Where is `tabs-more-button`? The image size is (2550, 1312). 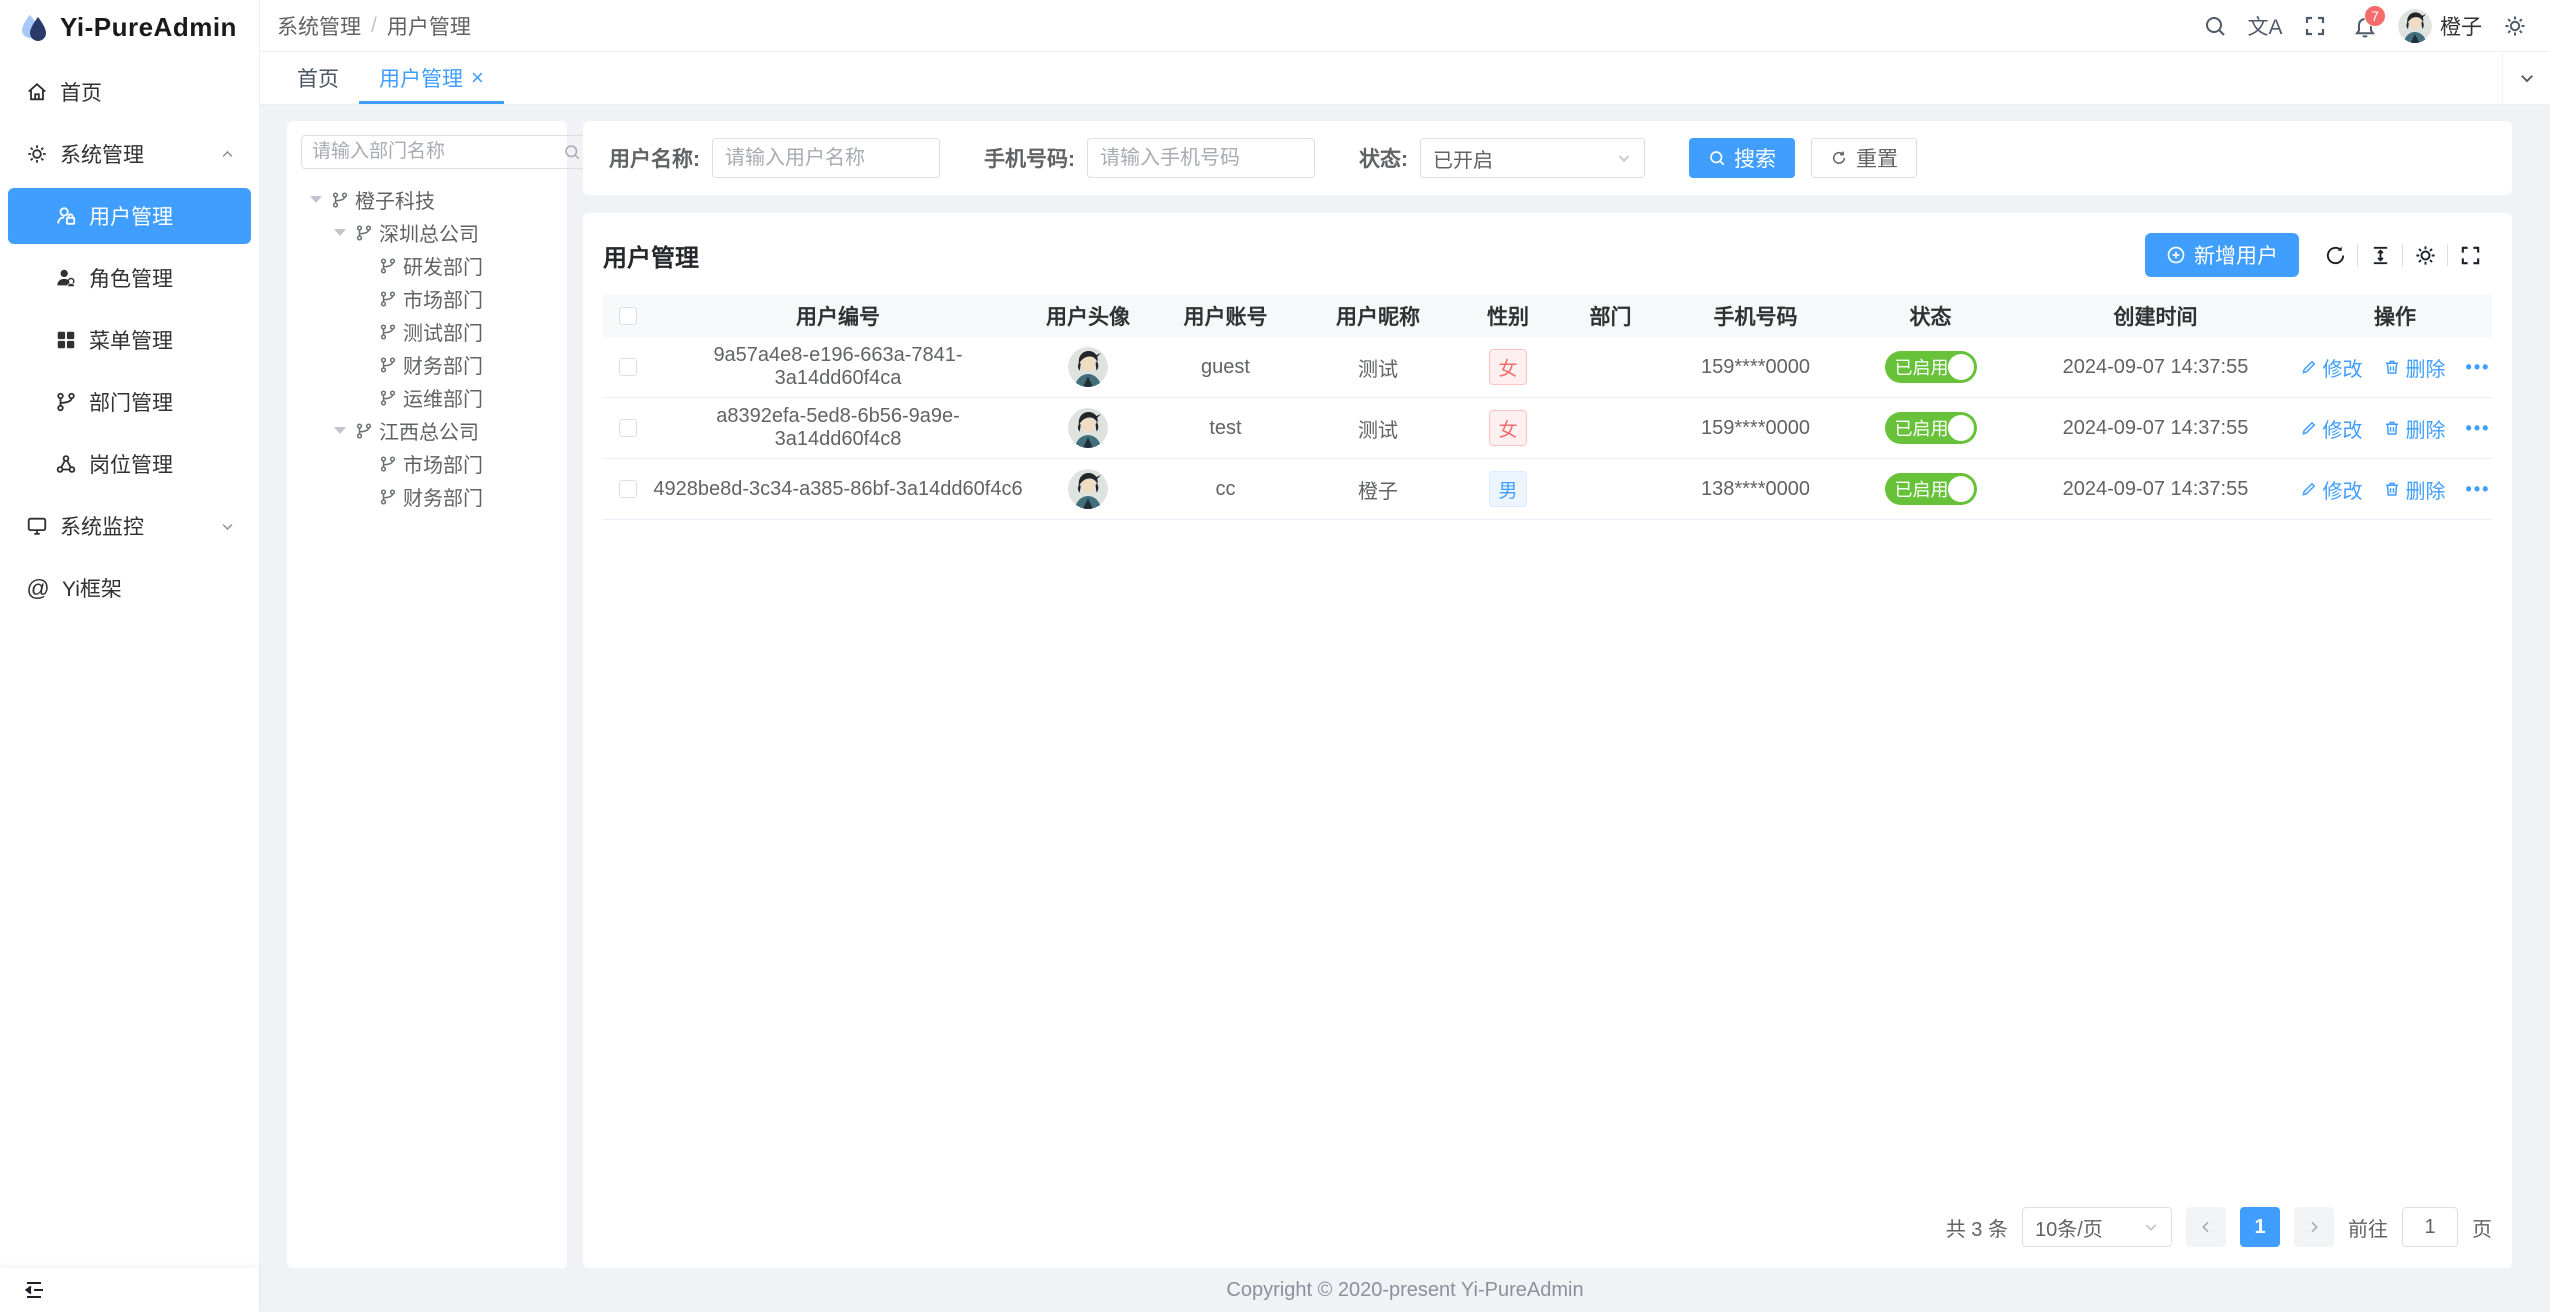
tabs-more-button is located at coordinates (2526, 78).